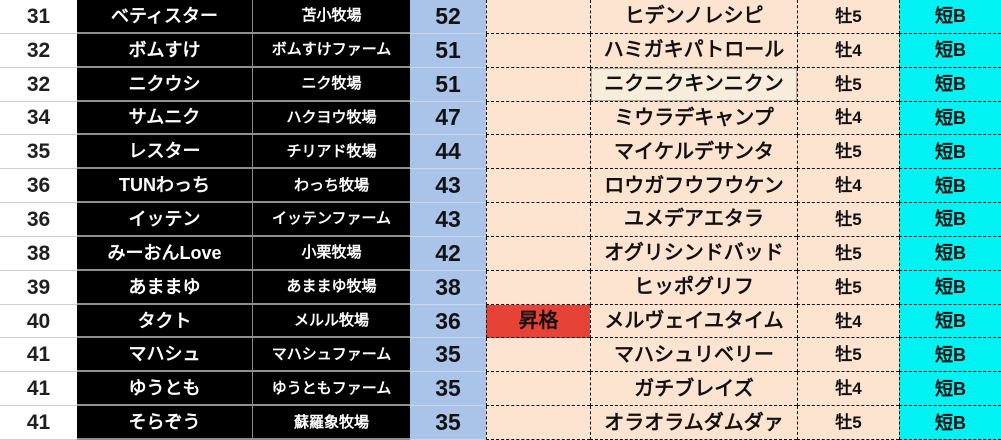 The width and height of the screenshot is (1001, 440). I want to click on stable-name-cell: 小栗牧場, so click(331, 253).